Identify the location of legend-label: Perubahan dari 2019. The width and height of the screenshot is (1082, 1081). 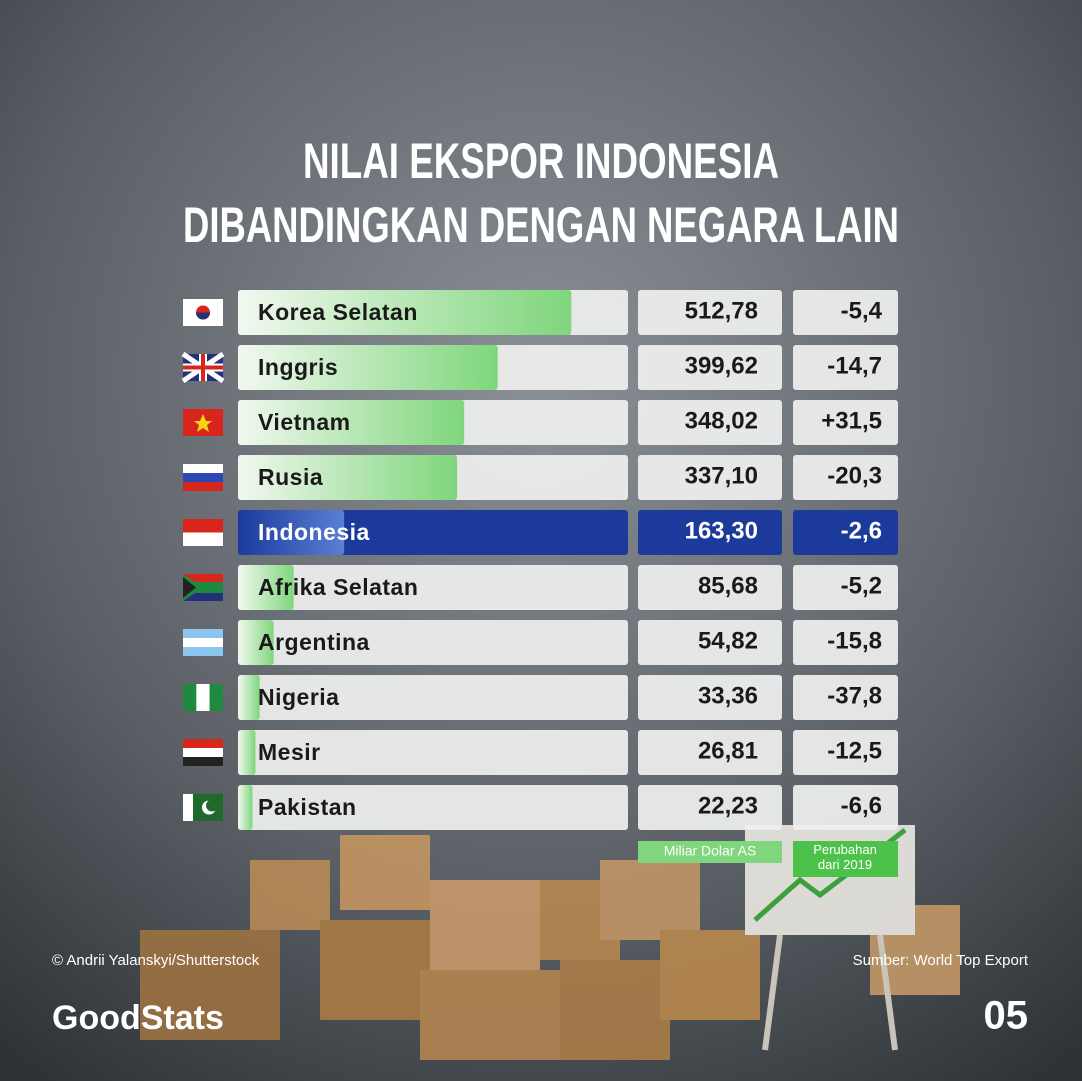
(845, 857).